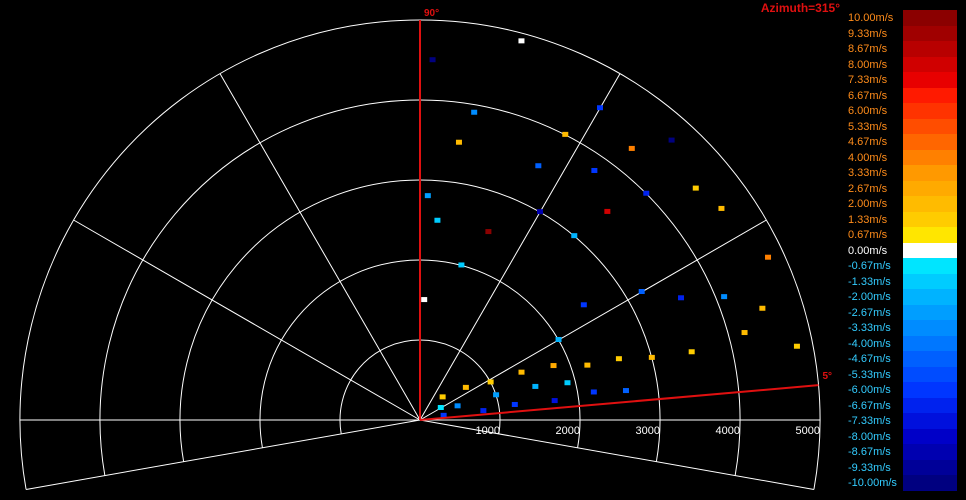 The height and width of the screenshot is (500, 966). I want to click on angle-label-bottom: 5°, so click(827, 376).